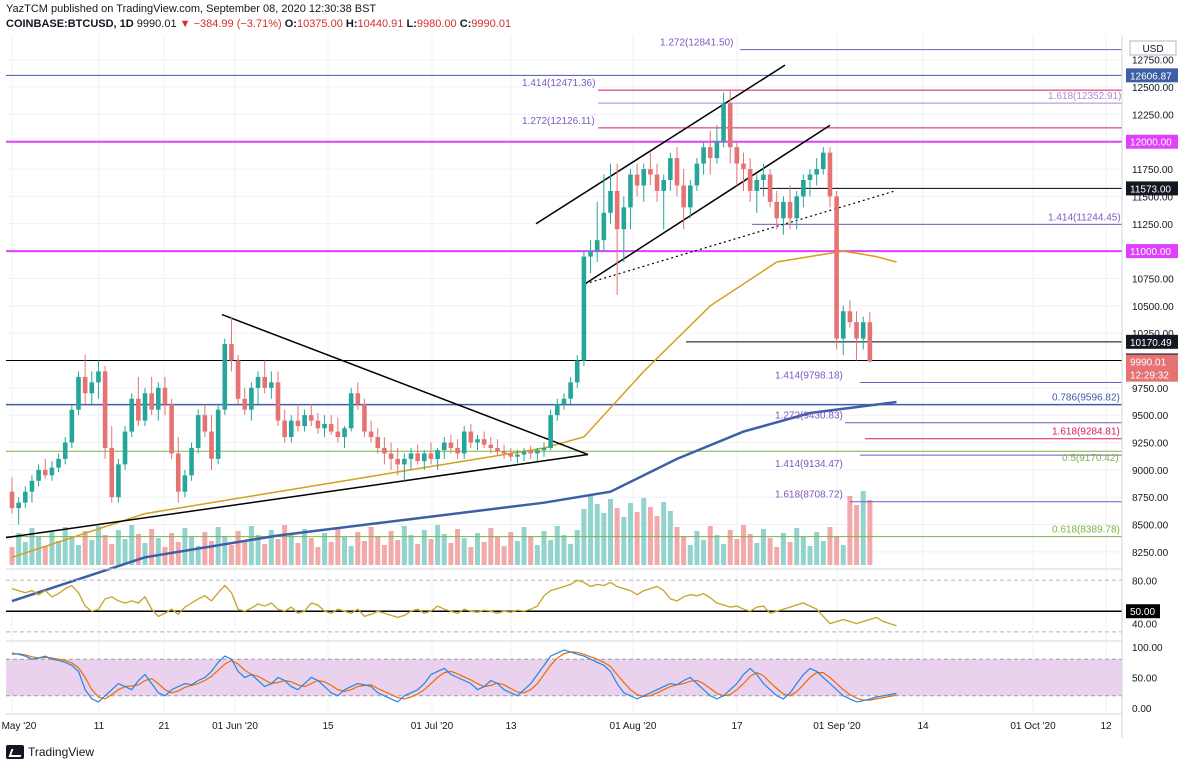 The height and width of the screenshot is (768, 1185). Describe the element at coordinates (454, 676) in the screenshot. I see `stoch-k-line` at that location.